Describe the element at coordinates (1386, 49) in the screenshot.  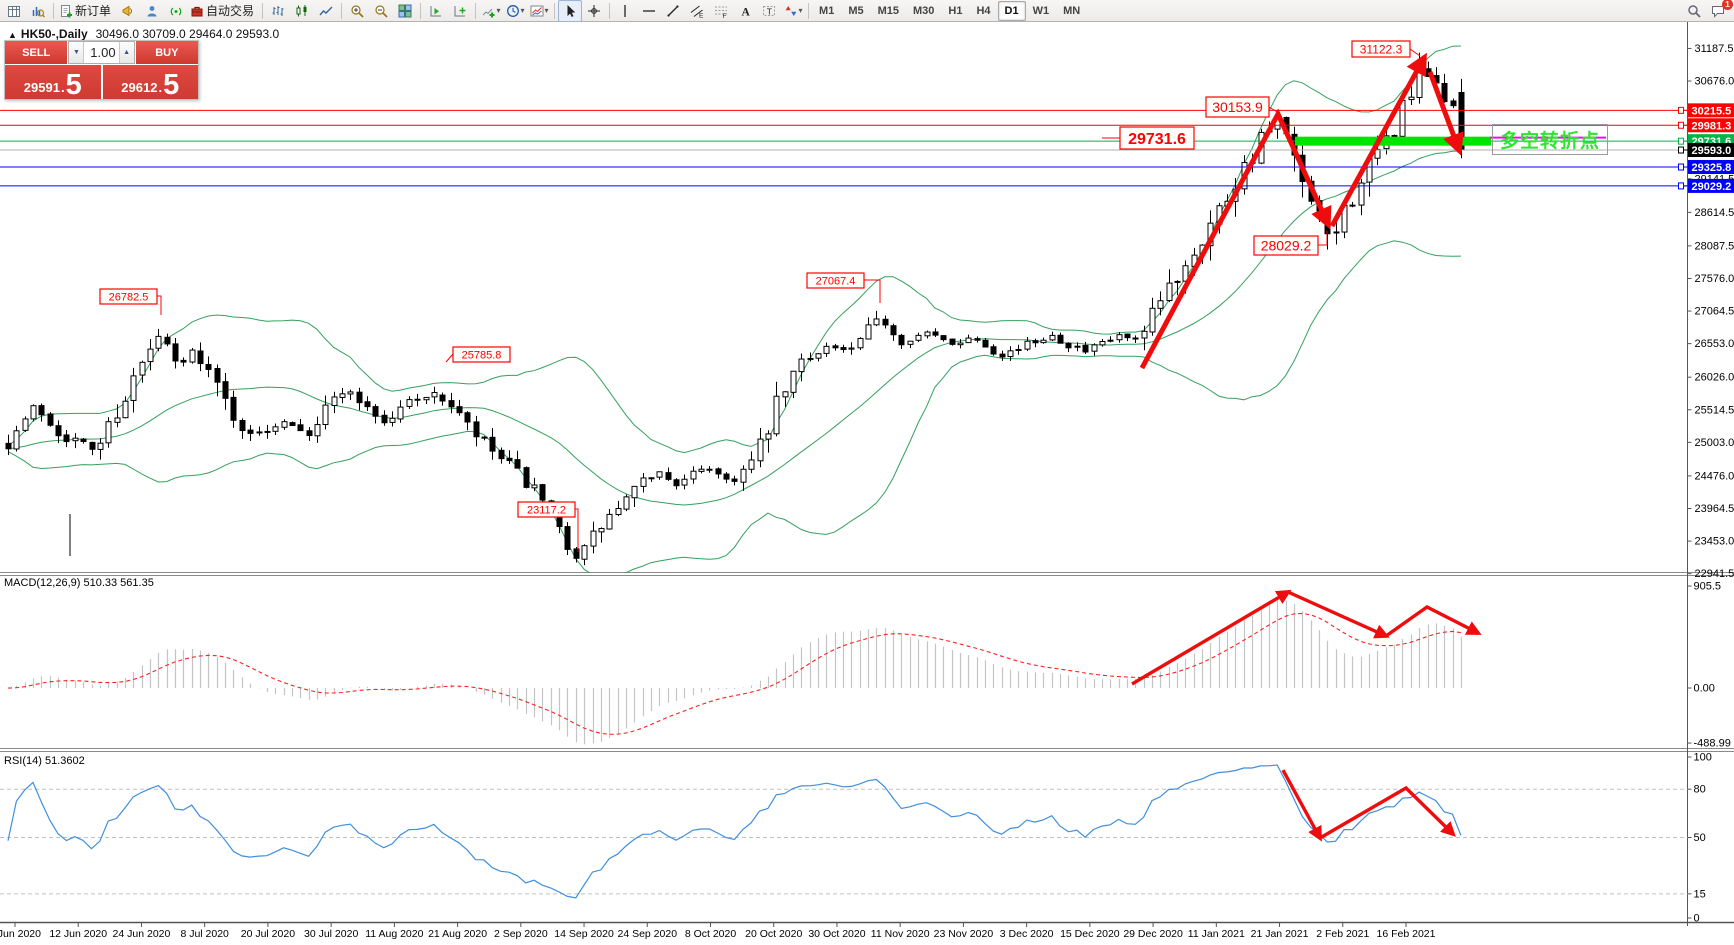
I see `callout-31122.3: 31122.3` at that location.